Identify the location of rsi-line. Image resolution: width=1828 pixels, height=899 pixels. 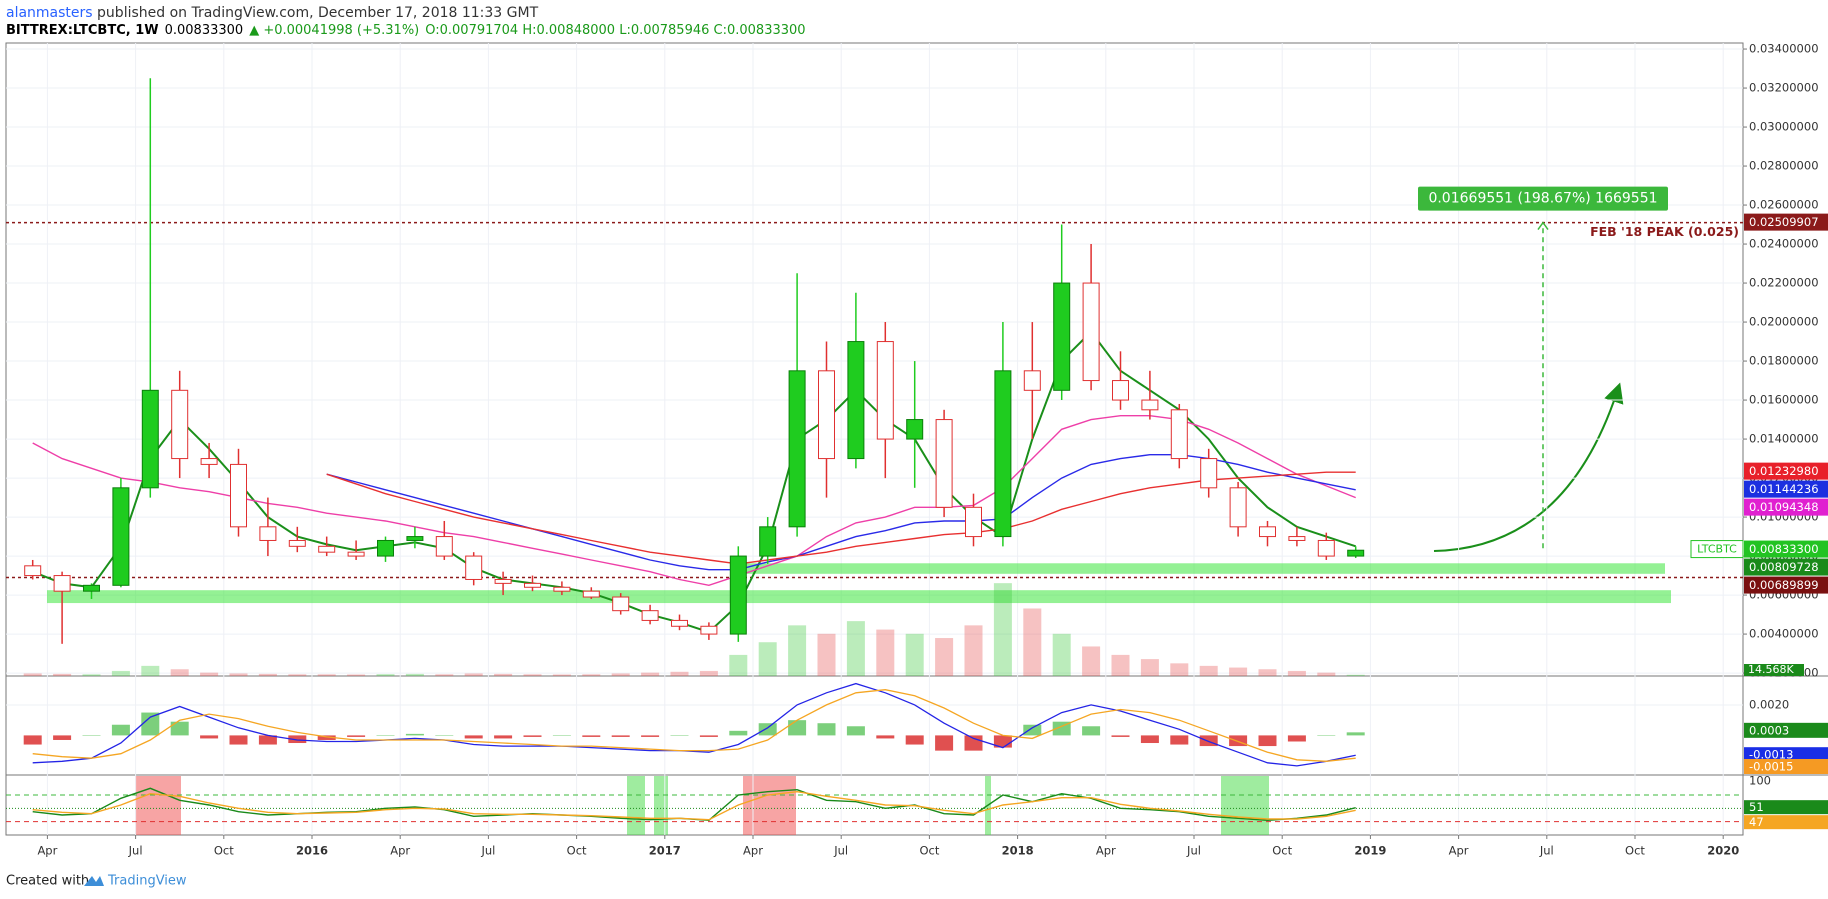
(694, 804).